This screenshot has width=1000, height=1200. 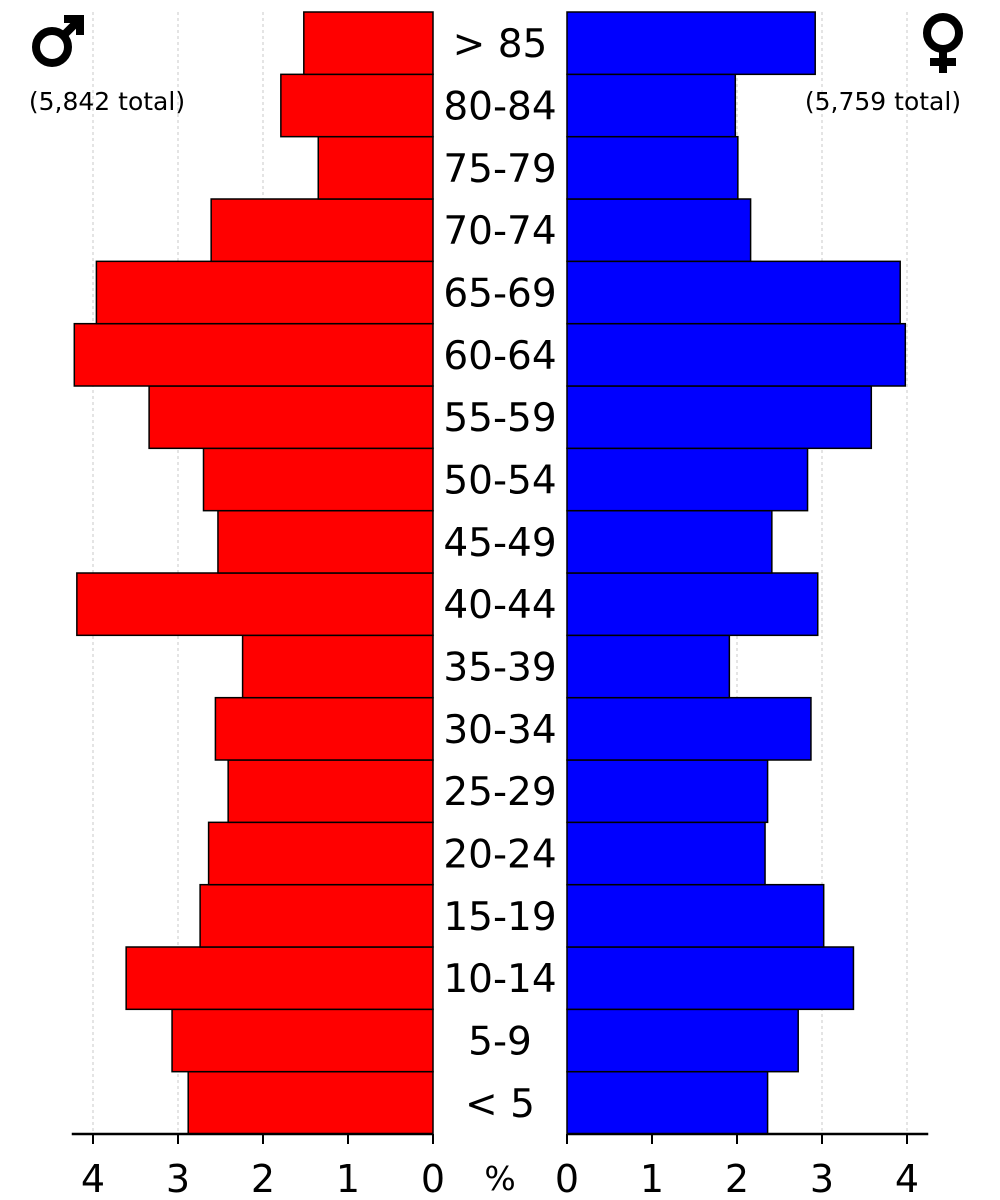 What do you see at coordinates (107, 101) in the screenshot?
I see `male-total-label: (5,842 total)` at bounding box center [107, 101].